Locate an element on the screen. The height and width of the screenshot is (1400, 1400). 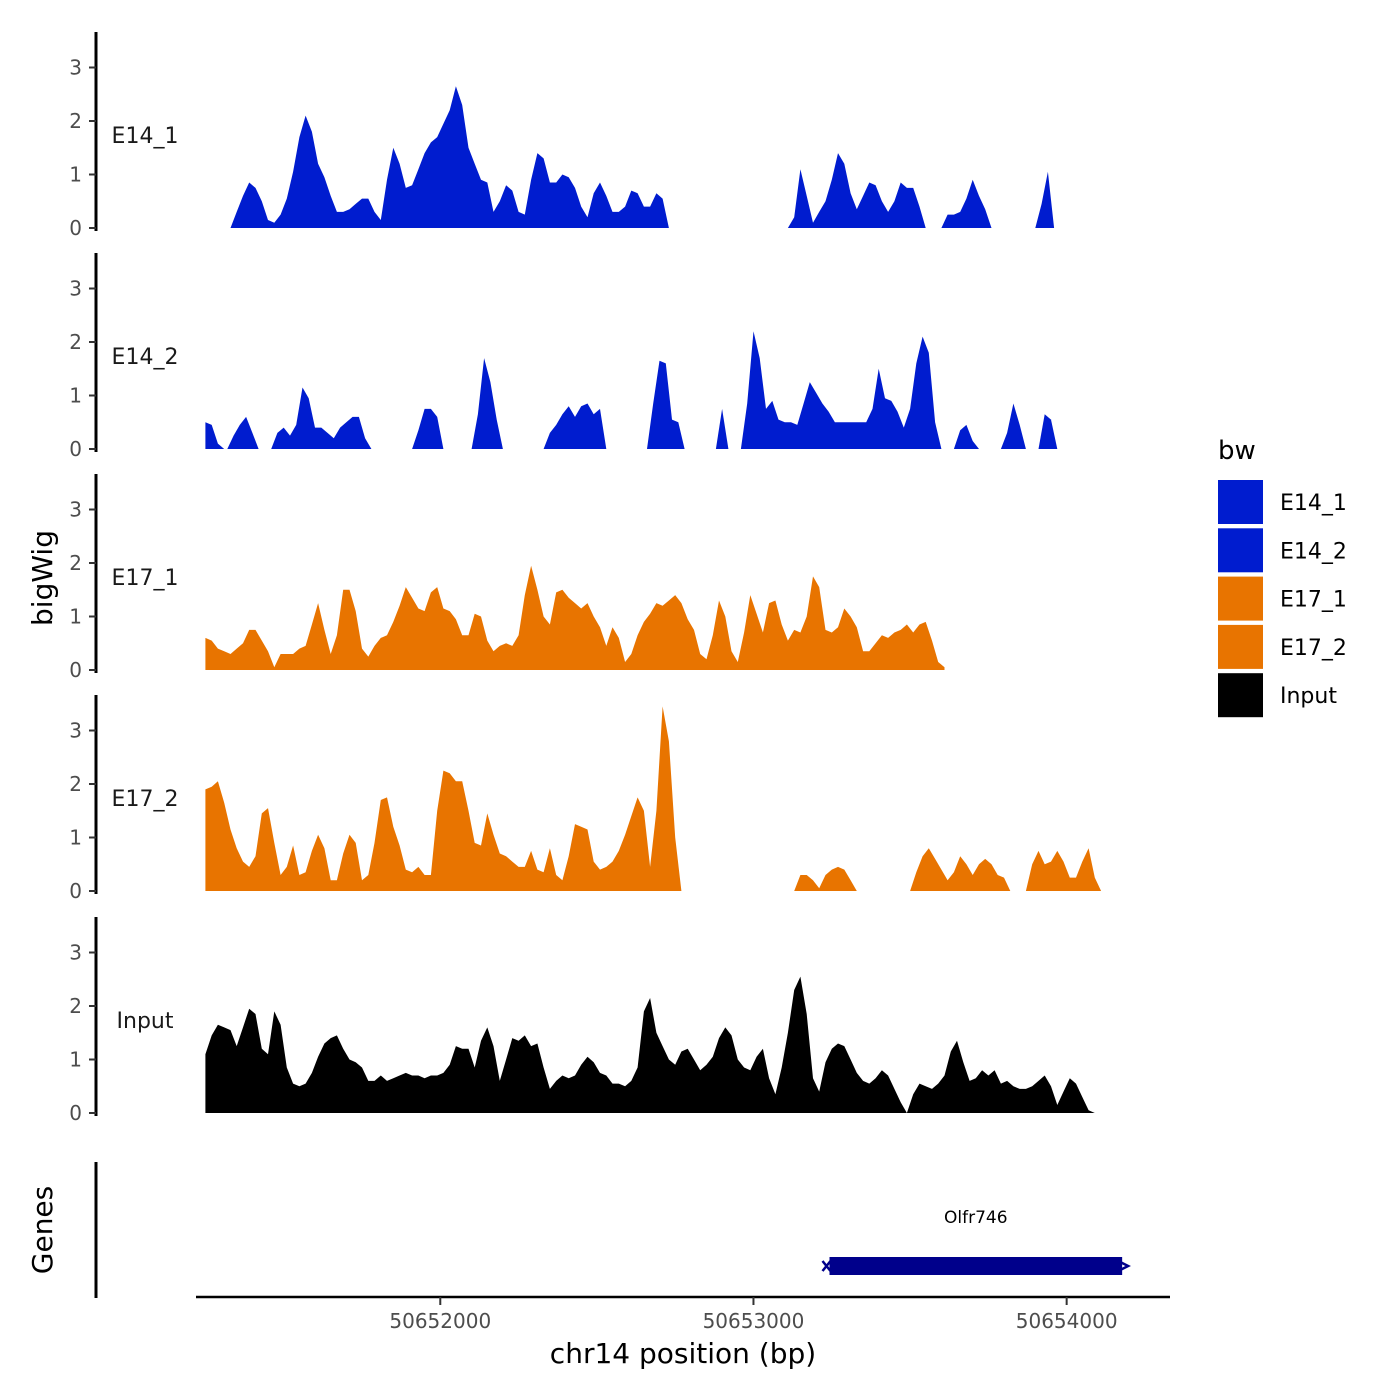
y-tick-label-e14-1-3: 3 is located at coordinates (75, 68).